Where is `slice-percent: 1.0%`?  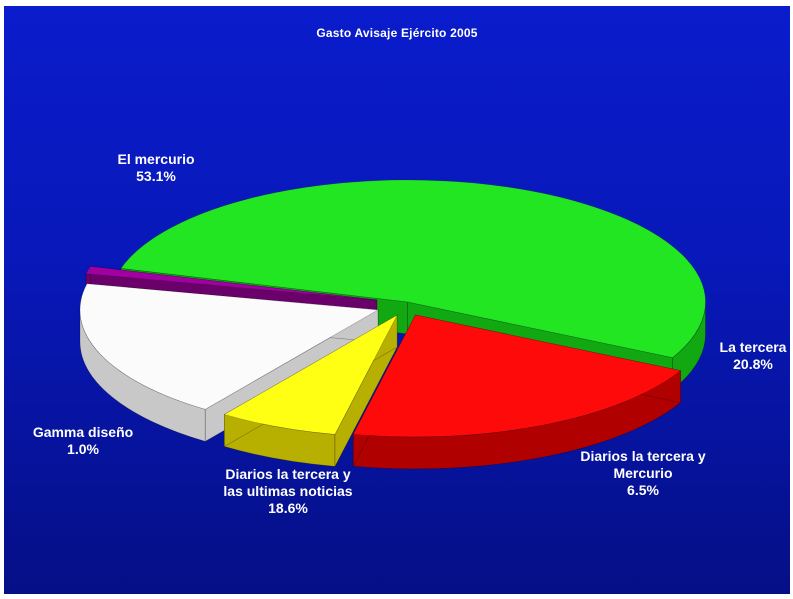
slice-percent: 1.0% is located at coordinates (83, 449).